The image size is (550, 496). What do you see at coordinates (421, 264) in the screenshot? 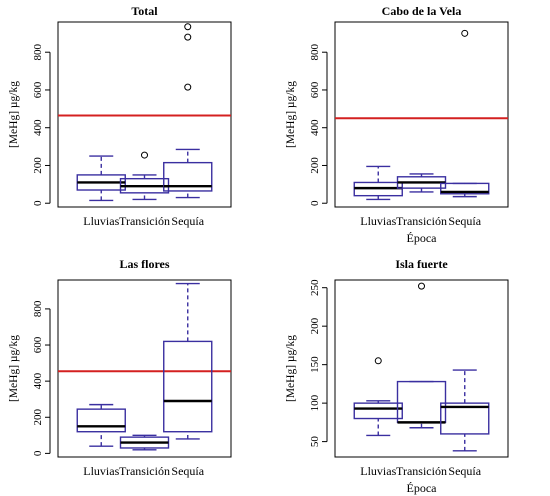
I see `chart-title: Isla fuerte` at bounding box center [421, 264].